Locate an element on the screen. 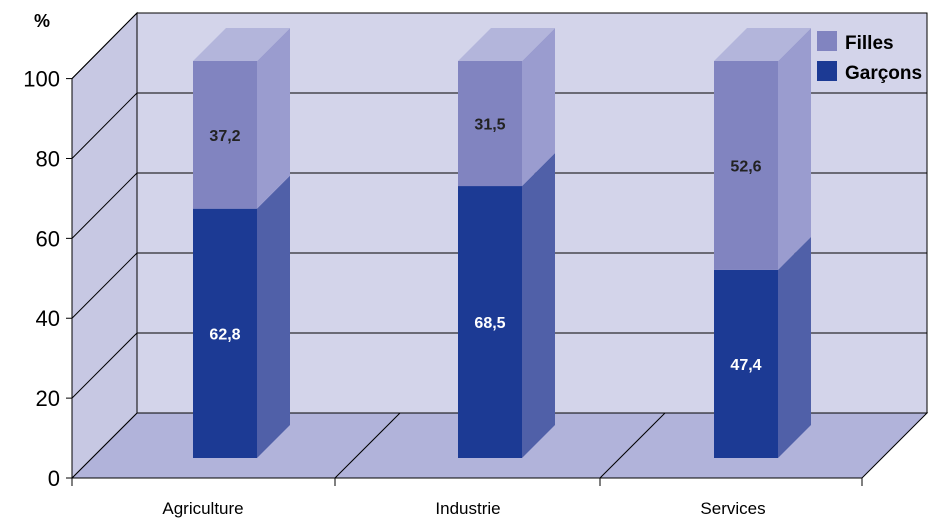 This screenshot has height=522, width=934. legend-label: Garçons is located at coordinates (883, 73).